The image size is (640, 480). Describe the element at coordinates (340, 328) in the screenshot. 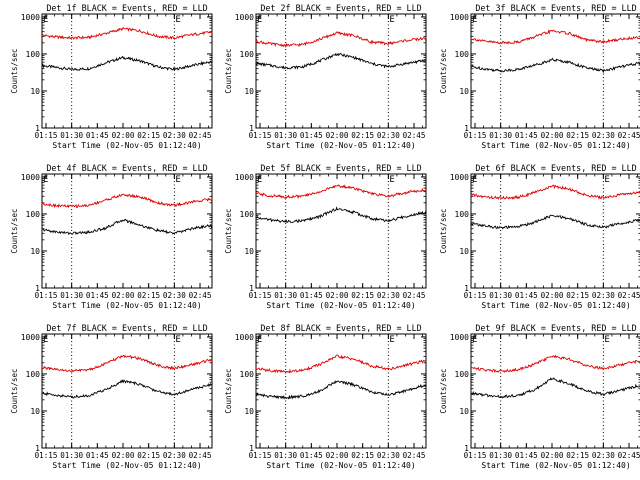

I see `panel-title: Det 8f BLACK = Events, RED = LLD` at that location.